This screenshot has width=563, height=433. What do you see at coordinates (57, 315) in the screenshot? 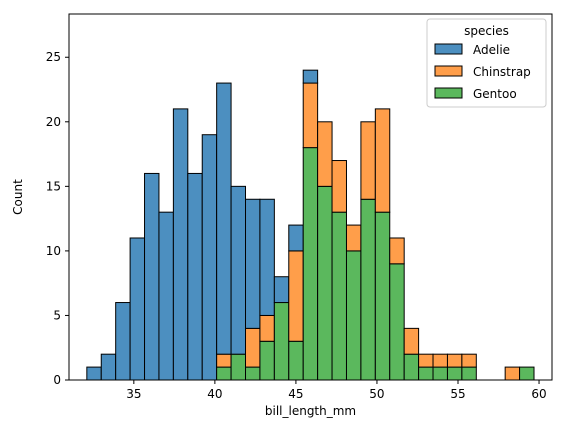
I see `y-tick-label-5: 5` at bounding box center [57, 315].